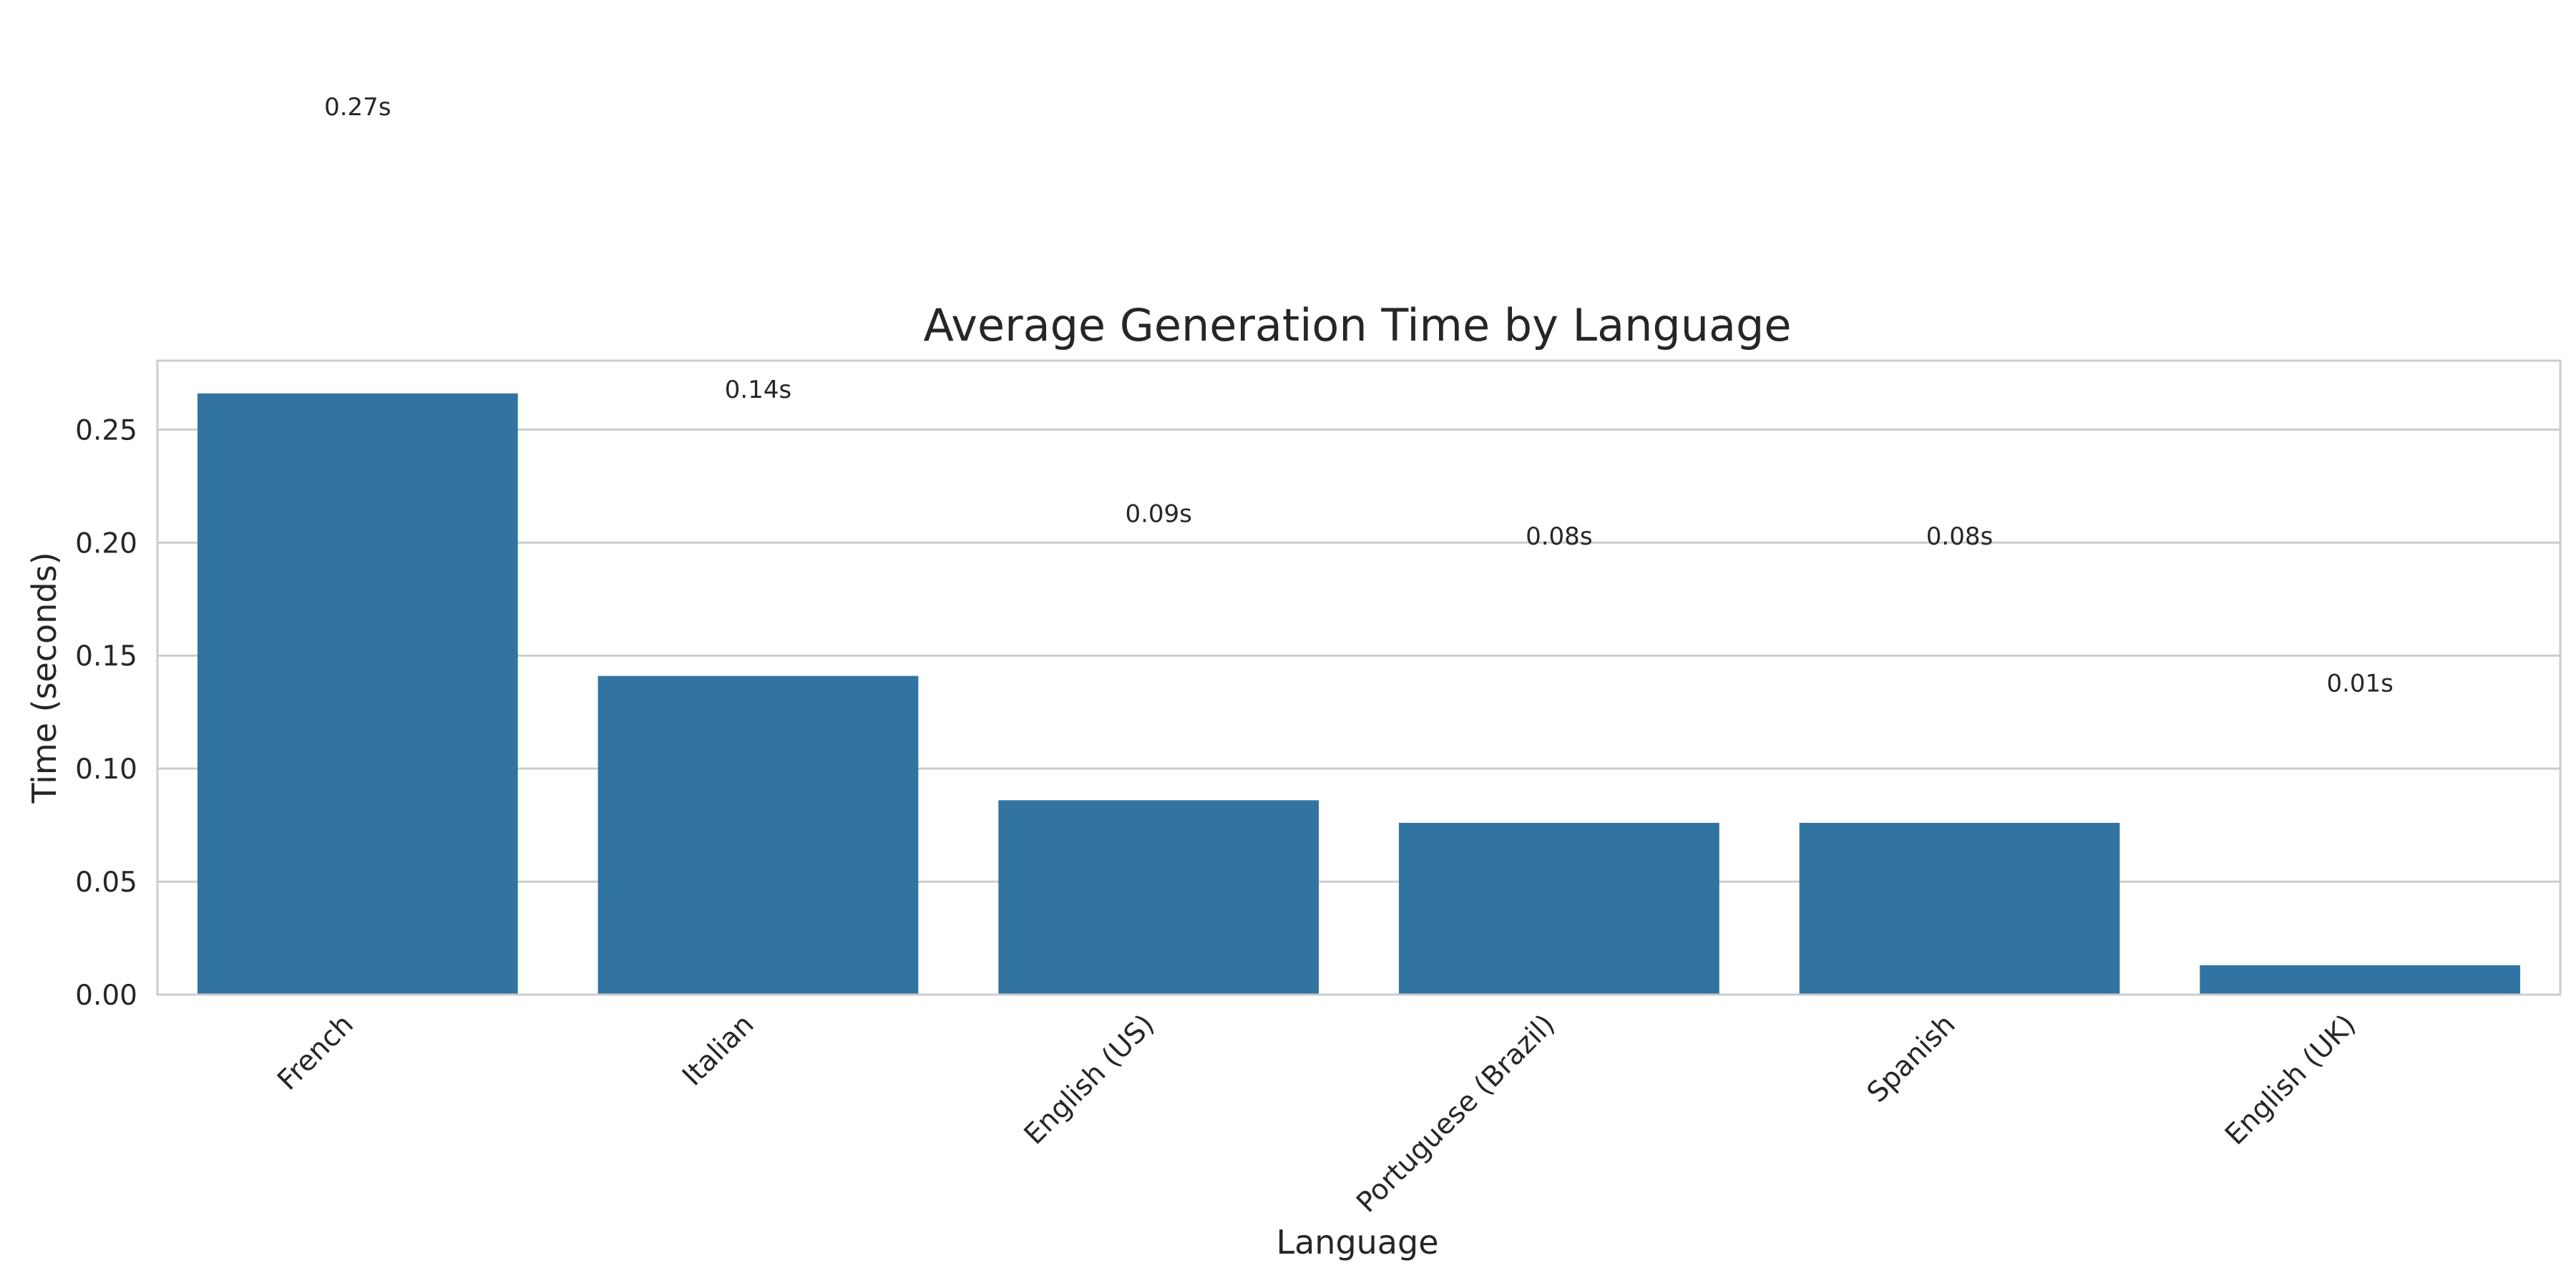  What do you see at coordinates (315, 1052) in the screenshot?
I see `x-tick-label: French` at bounding box center [315, 1052].